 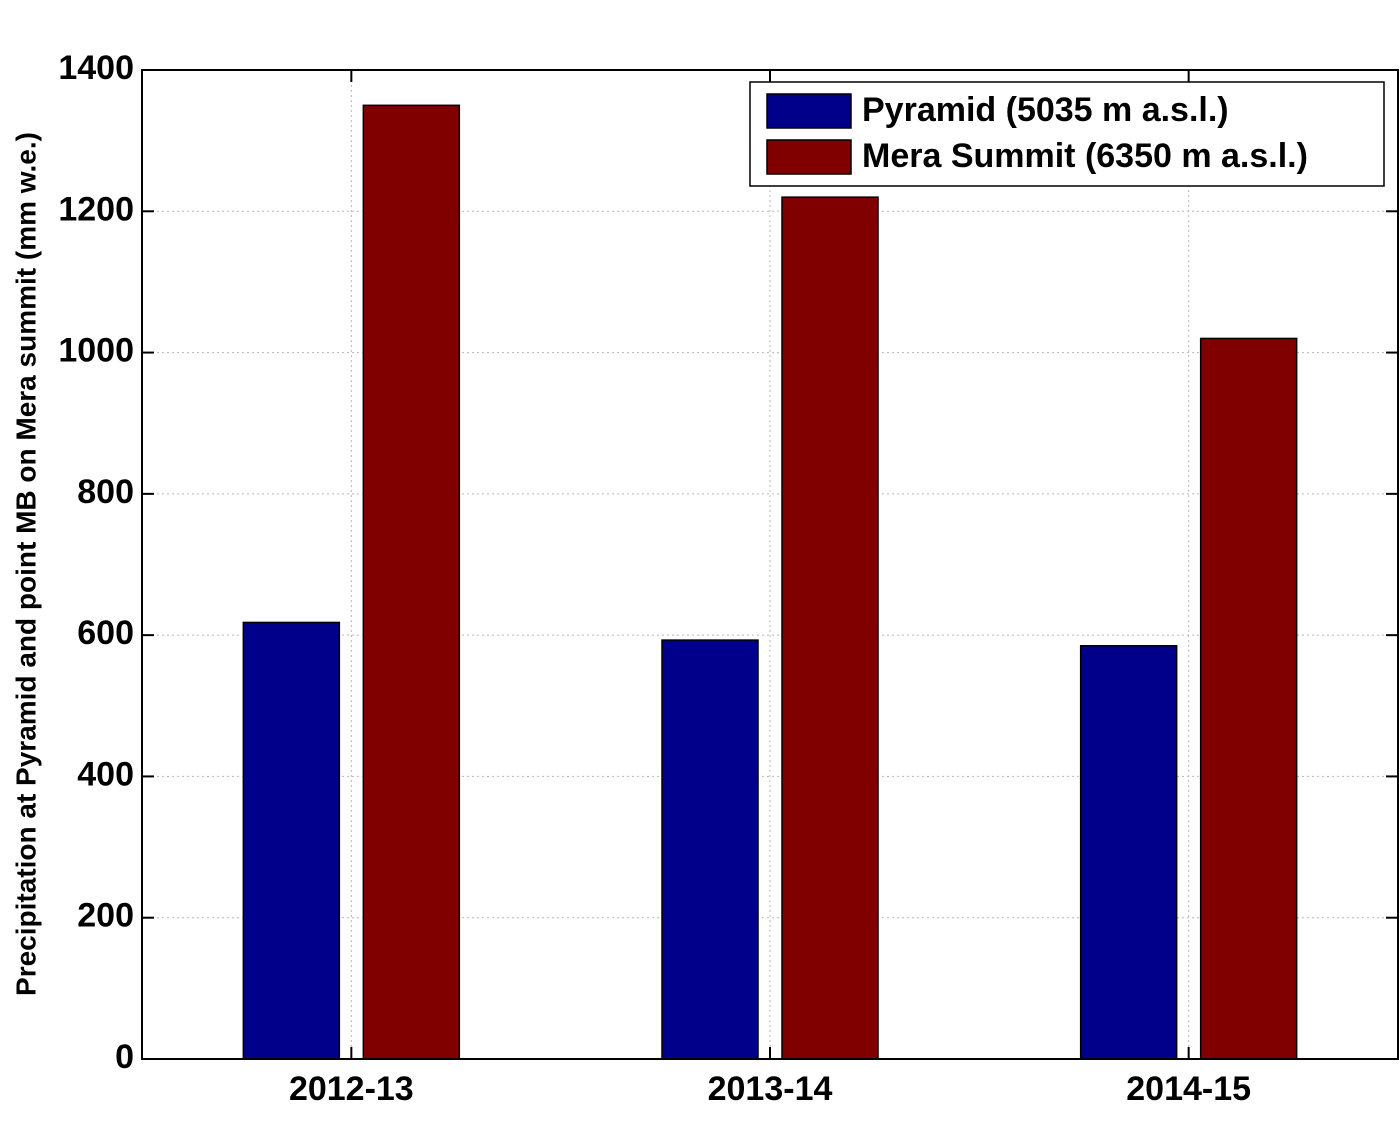 What do you see at coordinates (105, 492) in the screenshot?
I see `y-tick-label: 800` at bounding box center [105, 492].